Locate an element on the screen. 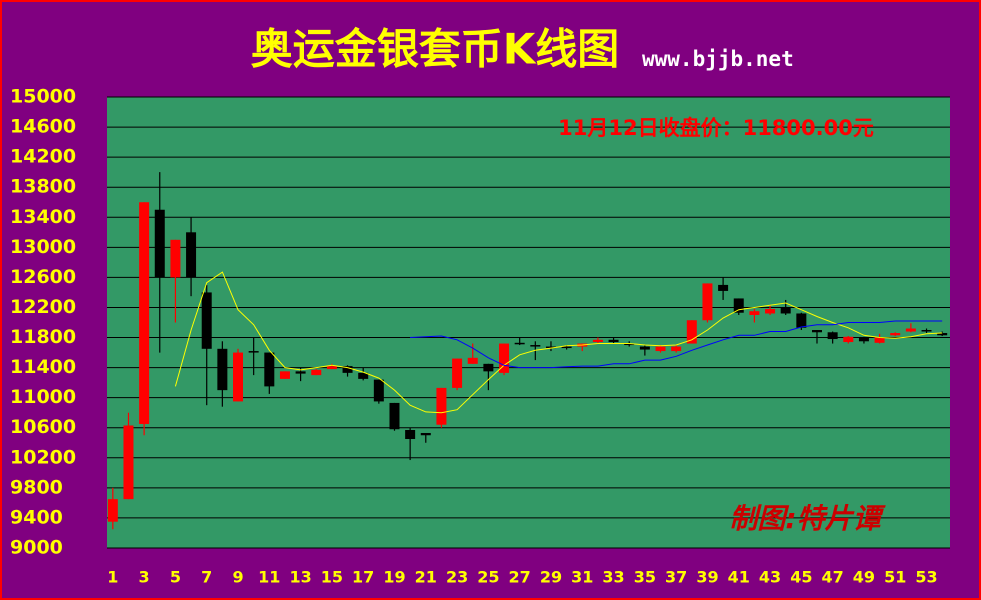 The height and width of the screenshot is (600, 981). x-tick-label: 15 is located at coordinates (332, 577).